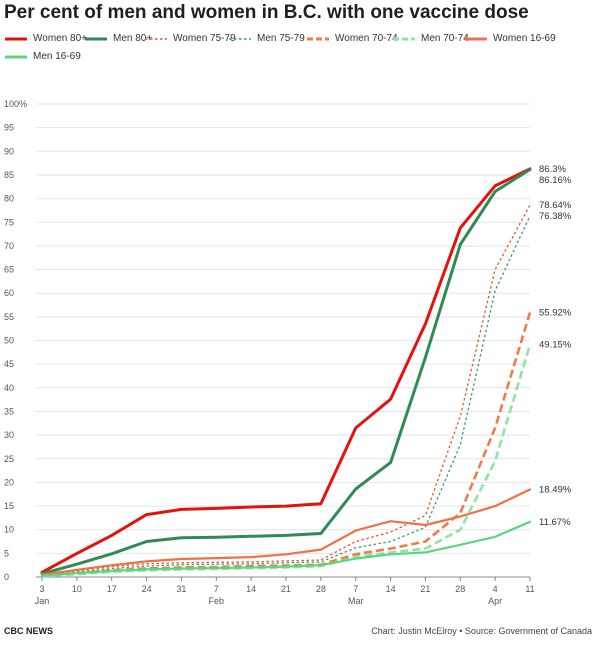 The image size is (597, 648). Describe the element at coordinates (57, 56) in the screenshot. I see `legend-label: Men 16-69` at that location.